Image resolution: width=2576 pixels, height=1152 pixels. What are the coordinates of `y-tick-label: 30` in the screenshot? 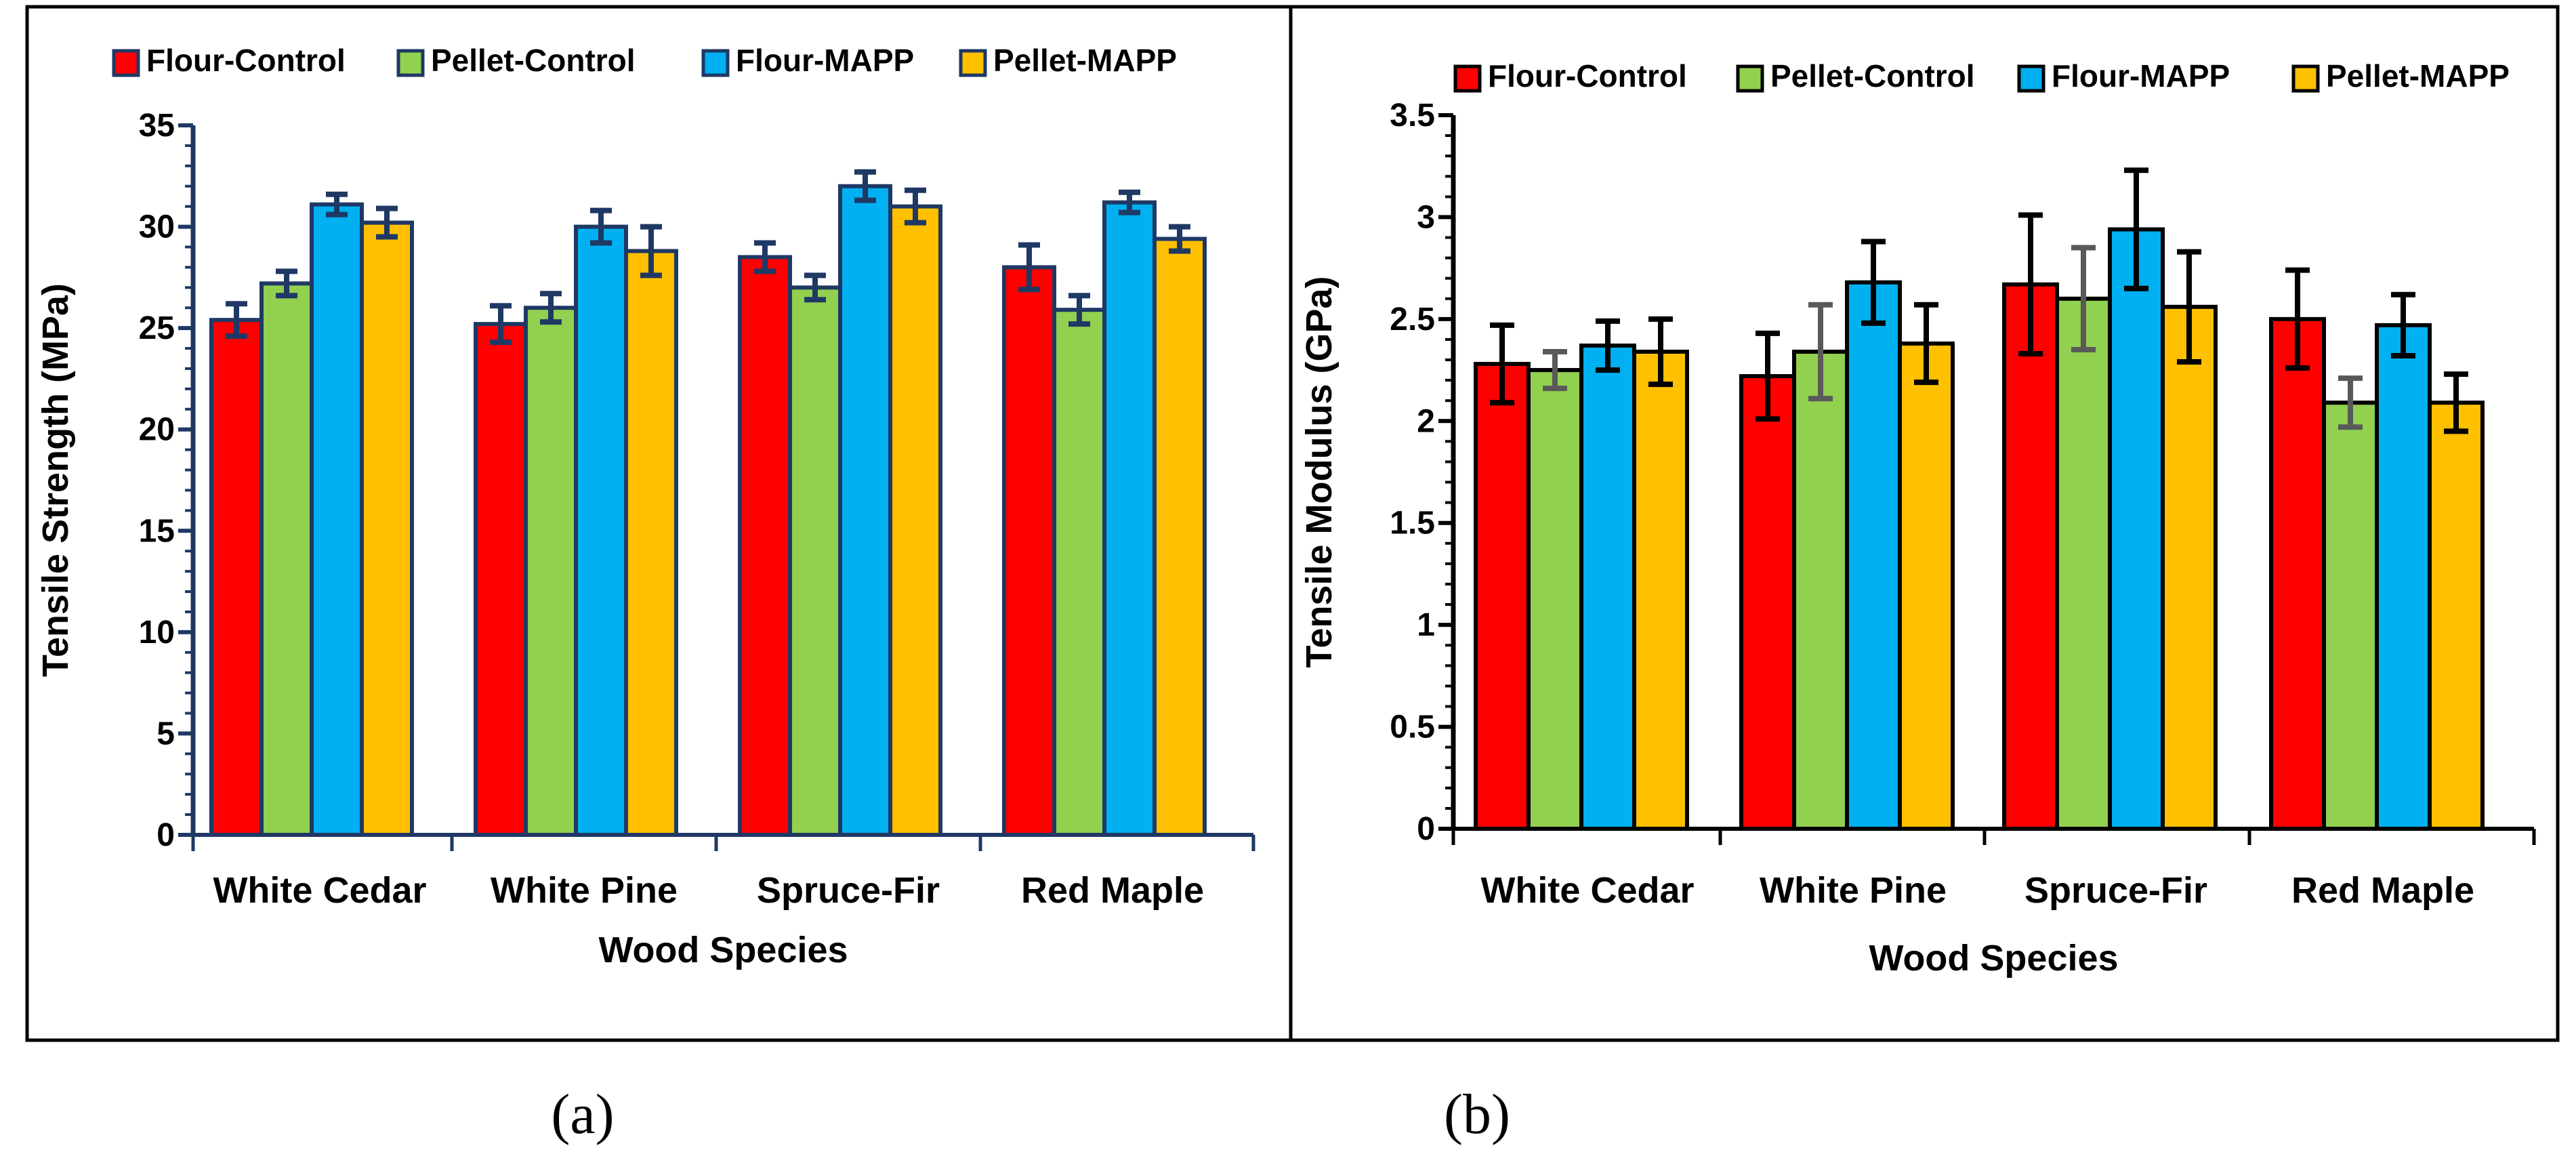 It's located at (157, 227).